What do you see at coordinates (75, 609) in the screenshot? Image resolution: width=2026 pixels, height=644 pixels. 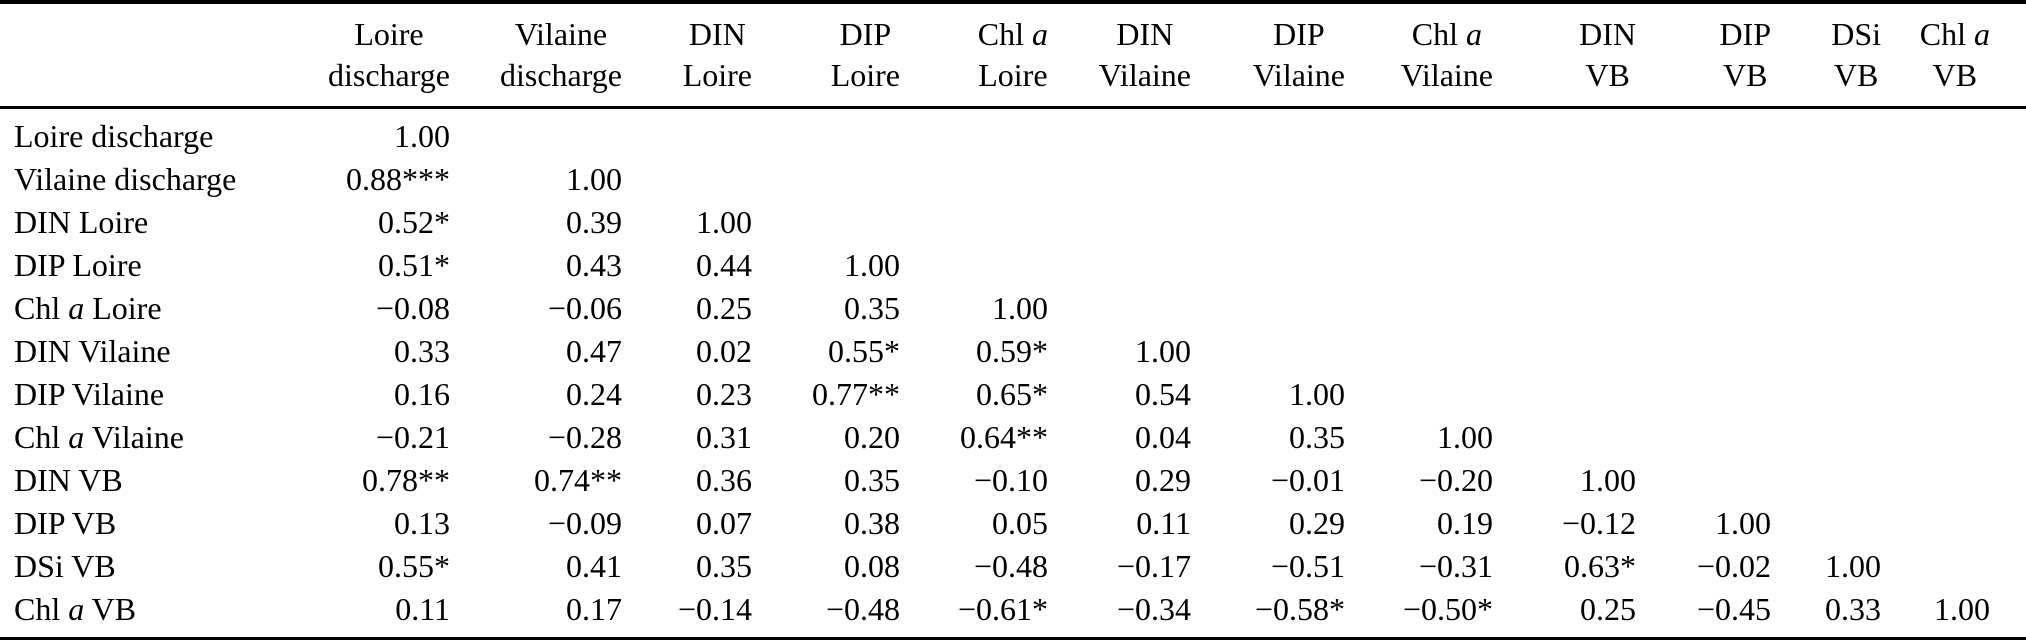 I see `row-label: Chl a VB` at bounding box center [75, 609].